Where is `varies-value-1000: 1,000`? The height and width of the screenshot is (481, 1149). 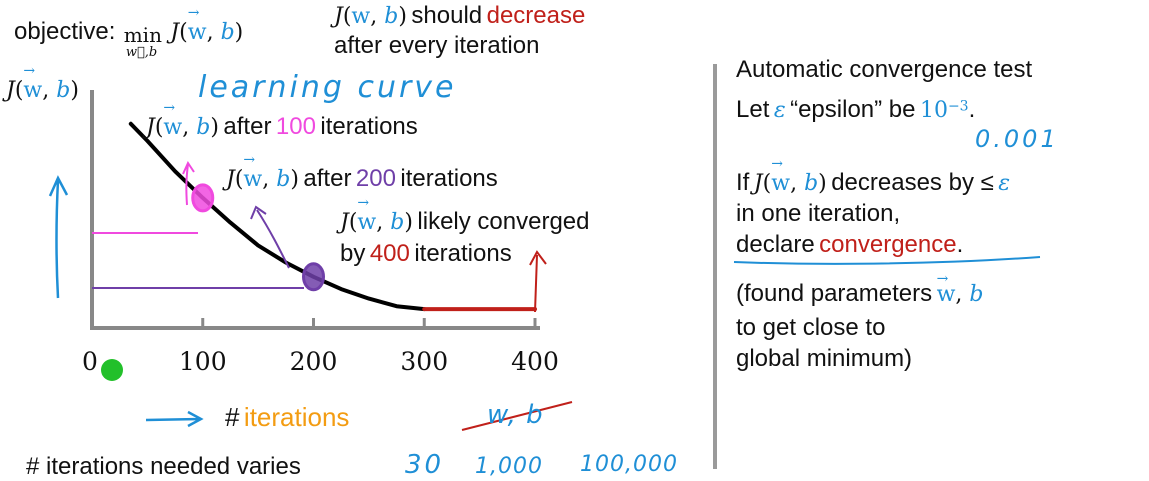
varies-value-1000: 1,000 is located at coordinates (509, 466).